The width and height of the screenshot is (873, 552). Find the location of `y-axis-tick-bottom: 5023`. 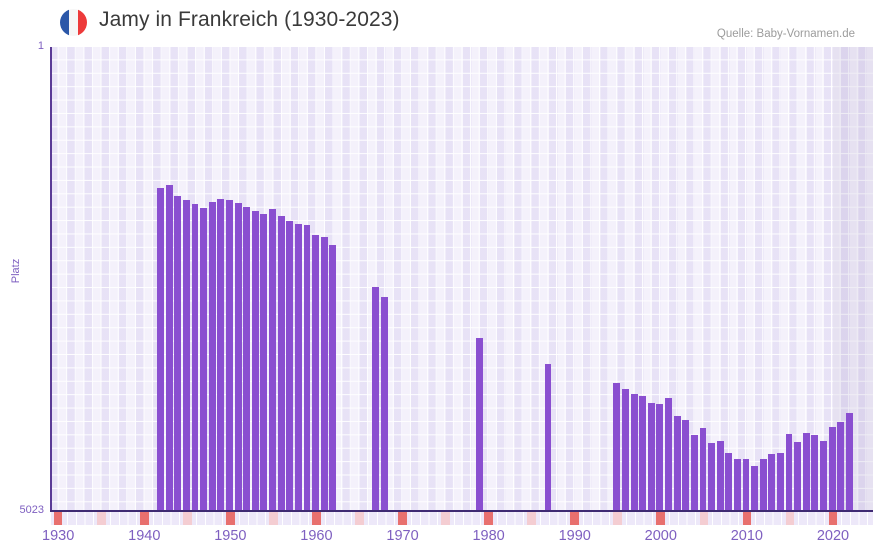

y-axis-tick-bottom: 5023 is located at coordinates (31, 510).